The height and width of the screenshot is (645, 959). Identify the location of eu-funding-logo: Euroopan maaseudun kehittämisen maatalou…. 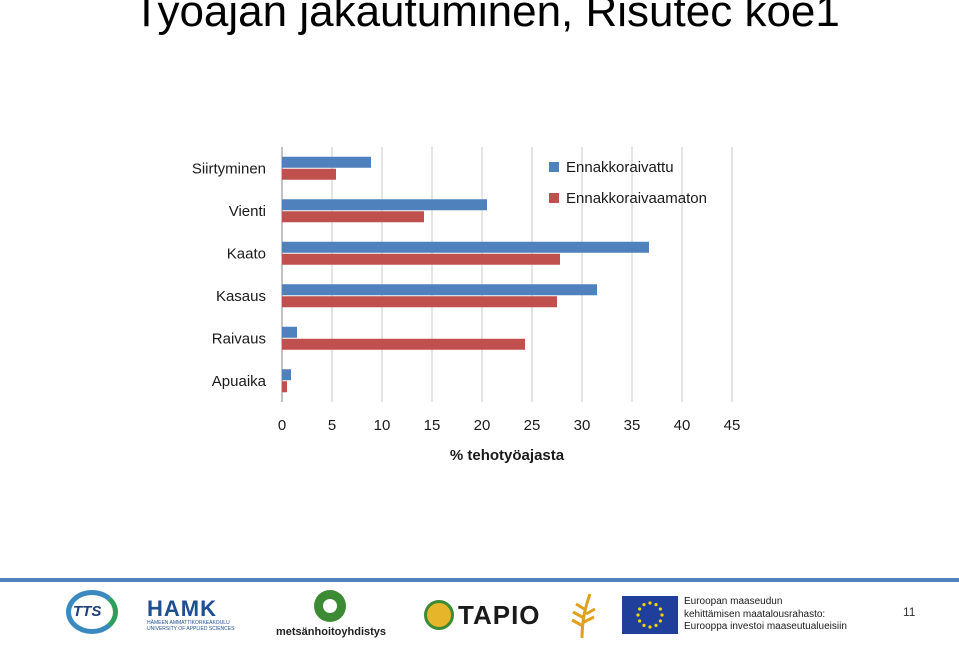
(739, 616).